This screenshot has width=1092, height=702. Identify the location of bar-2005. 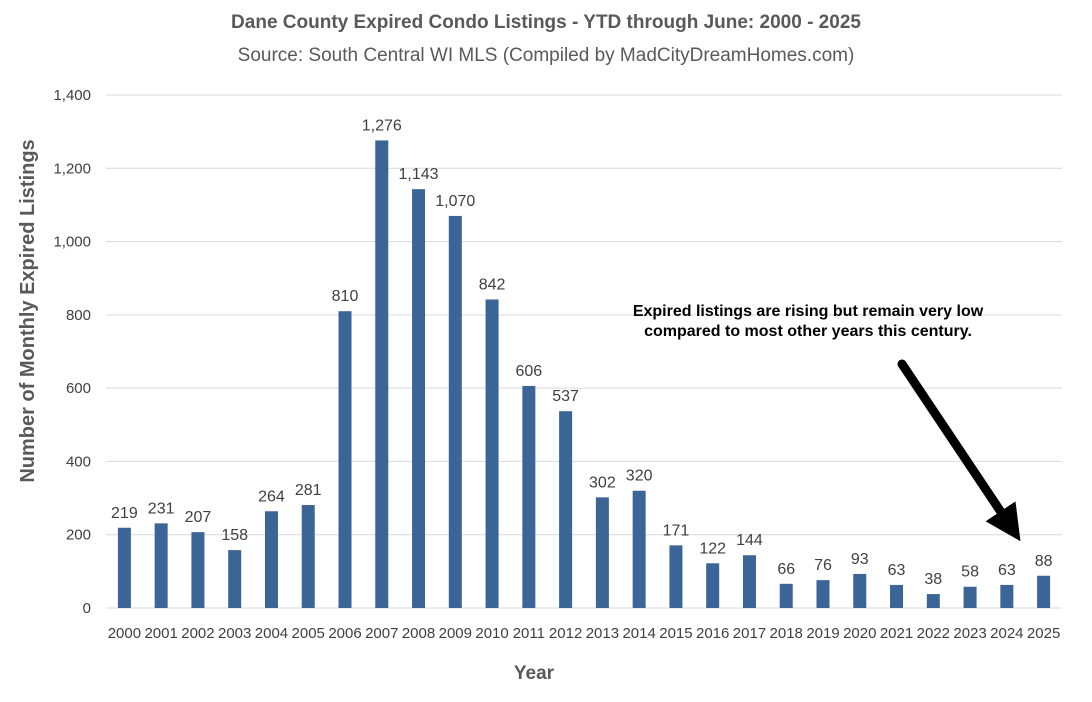
(308, 556).